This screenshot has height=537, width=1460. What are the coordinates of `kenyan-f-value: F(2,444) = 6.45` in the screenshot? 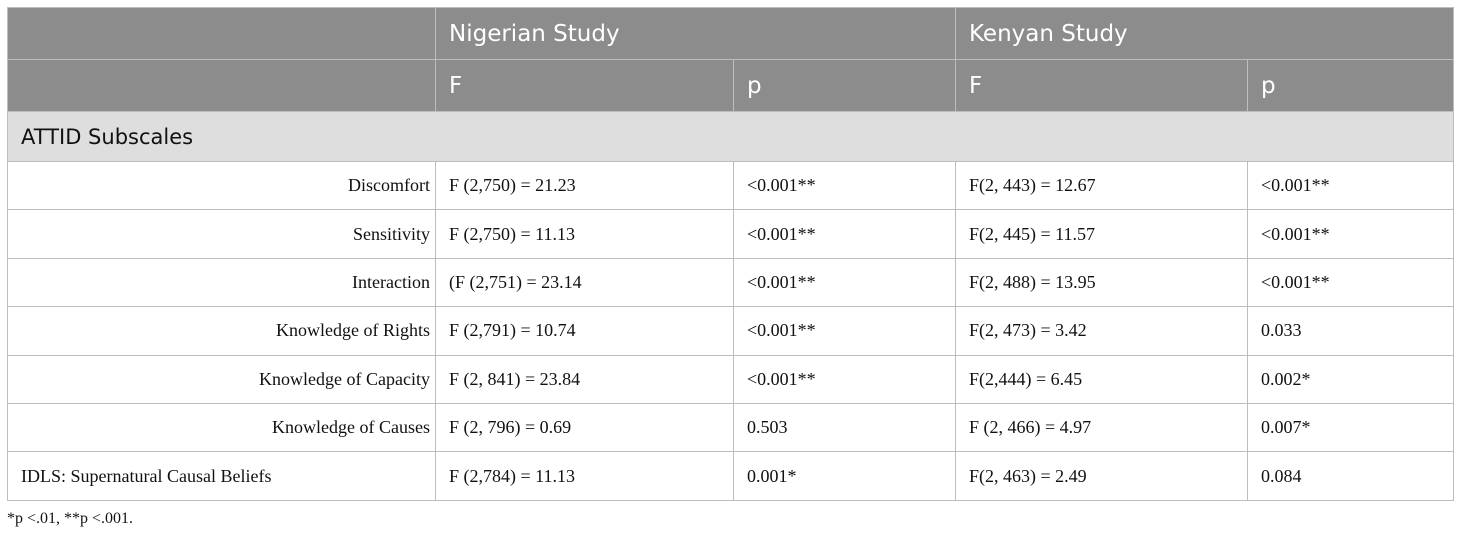 It's located at (1101, 379).